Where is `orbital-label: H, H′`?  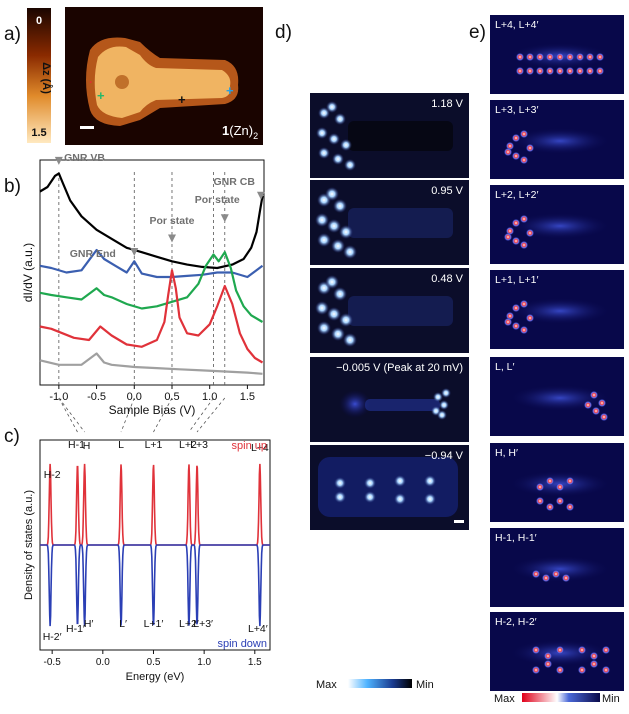
orbital-label: H, H′ is located at coordinates (506, 453).